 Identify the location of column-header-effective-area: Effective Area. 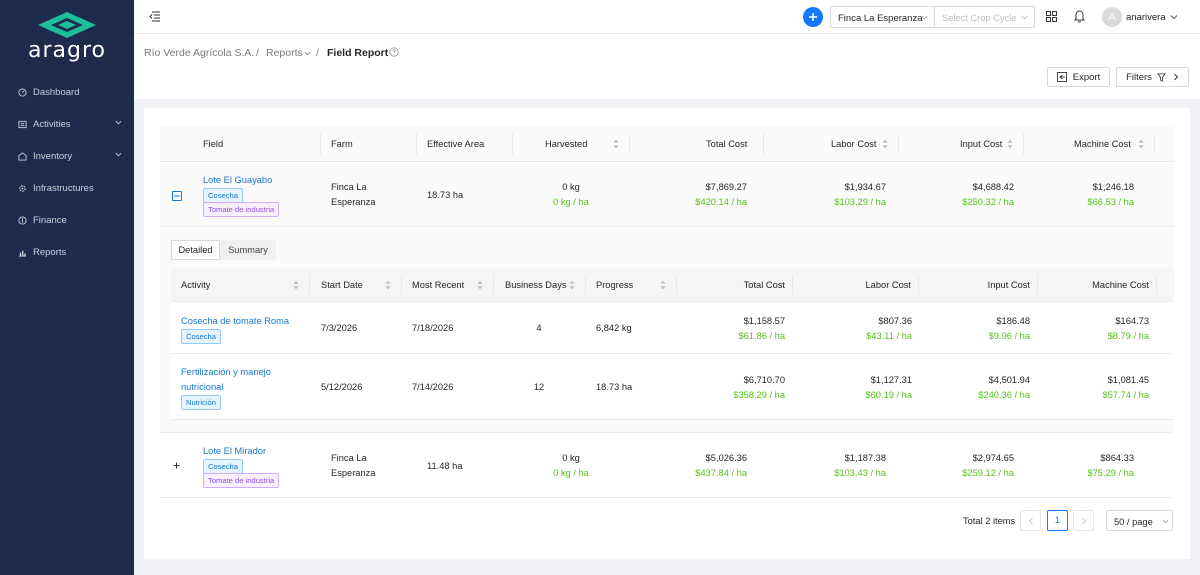
(456, 144).